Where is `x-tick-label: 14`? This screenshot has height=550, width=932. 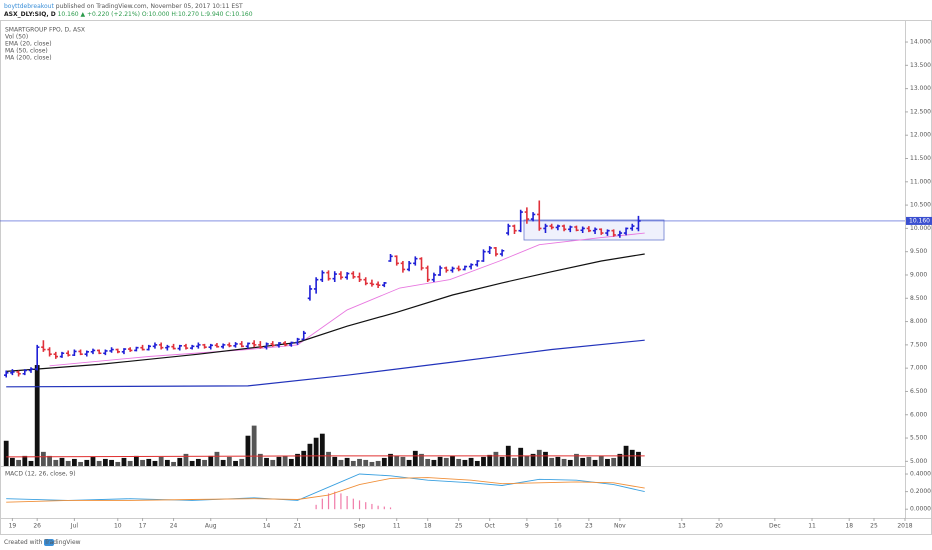 x-tick-label: 14 is located at coordinates (267, 526).